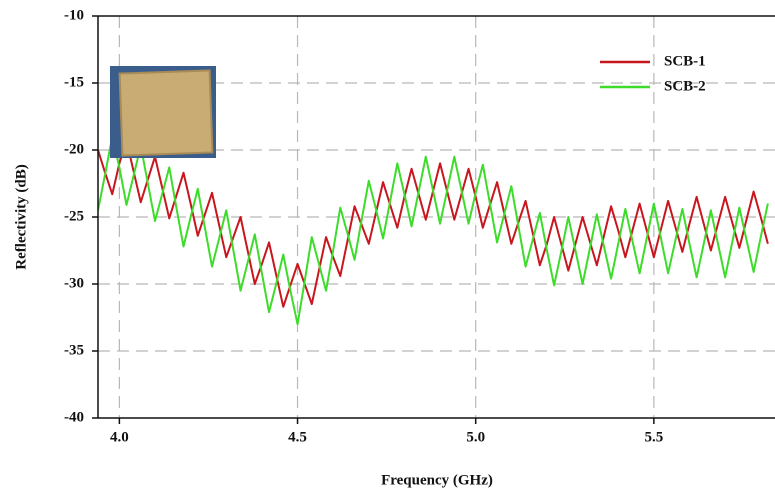  Describe the element at coordinates (119, 437) in the screenshot. I see `x-tick-label: 4.0` at that location.